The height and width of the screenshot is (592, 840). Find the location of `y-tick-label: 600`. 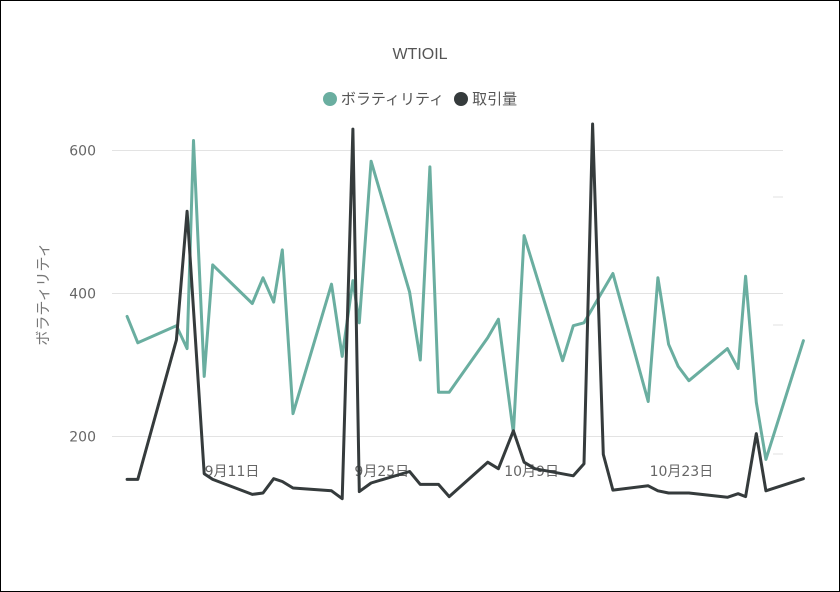

y-tick-label: 600 is located at coordinates (82, 152).